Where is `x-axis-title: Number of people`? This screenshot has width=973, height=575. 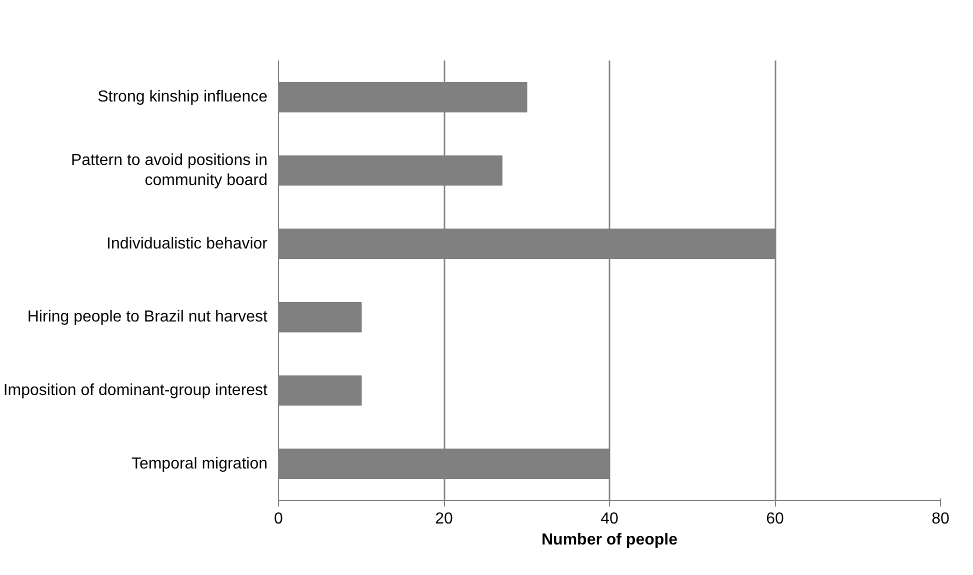
x-axis-title: Number of people is located at coordinates (609, 540).